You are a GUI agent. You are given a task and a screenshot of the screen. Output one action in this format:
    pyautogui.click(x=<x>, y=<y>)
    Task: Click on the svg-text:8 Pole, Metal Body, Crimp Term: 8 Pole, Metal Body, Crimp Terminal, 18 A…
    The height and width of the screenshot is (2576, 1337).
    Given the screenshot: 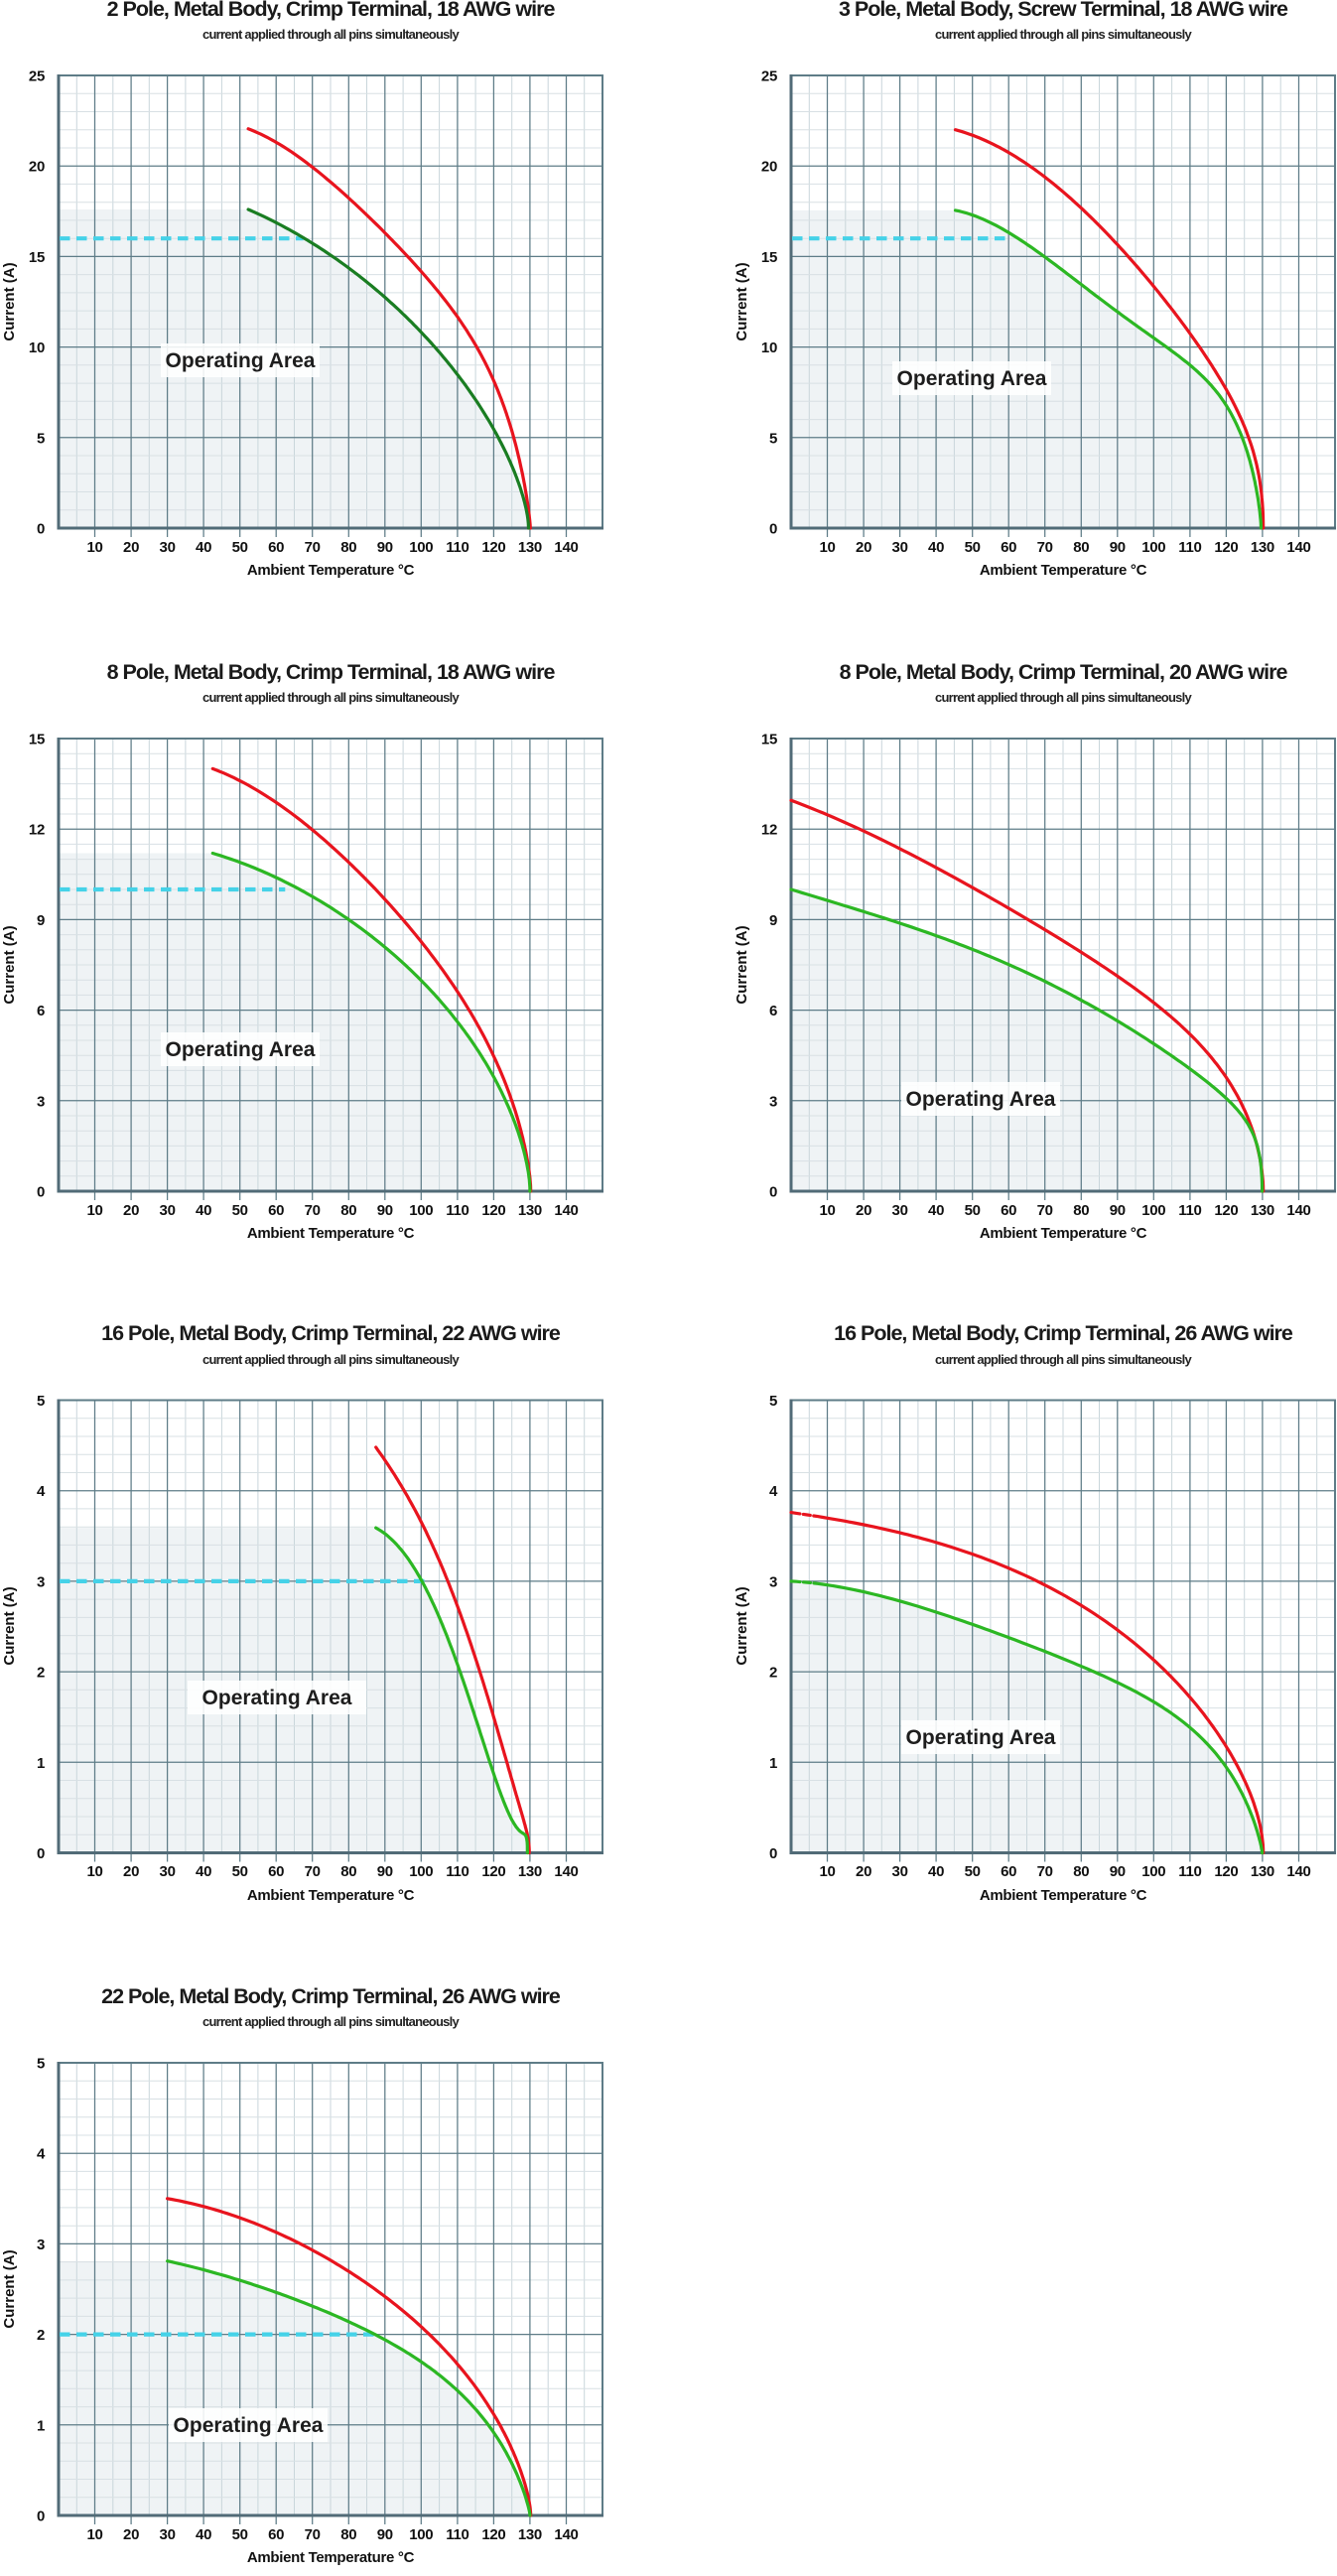 What is the action you would take?
    pyautogui.click(x=331, y=672)
    